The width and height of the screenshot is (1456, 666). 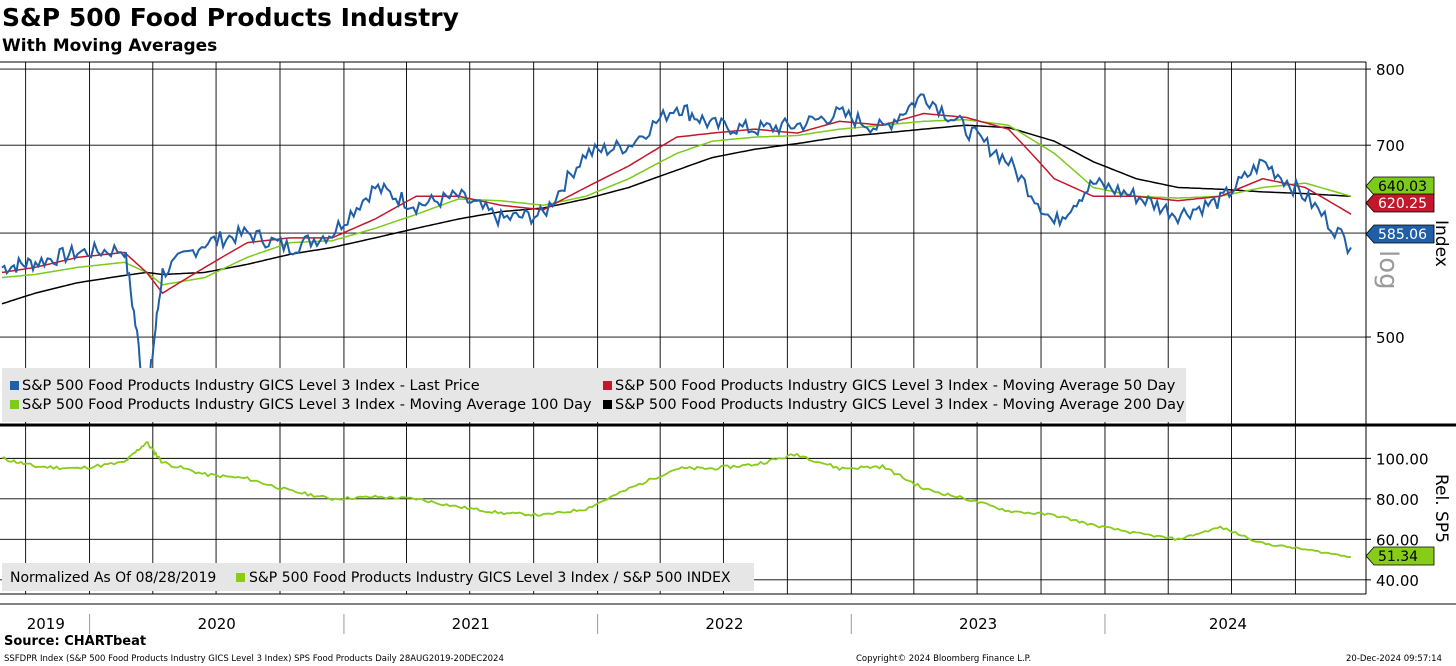 I want to click on lower-legend-box, so click(x=378, y=577).